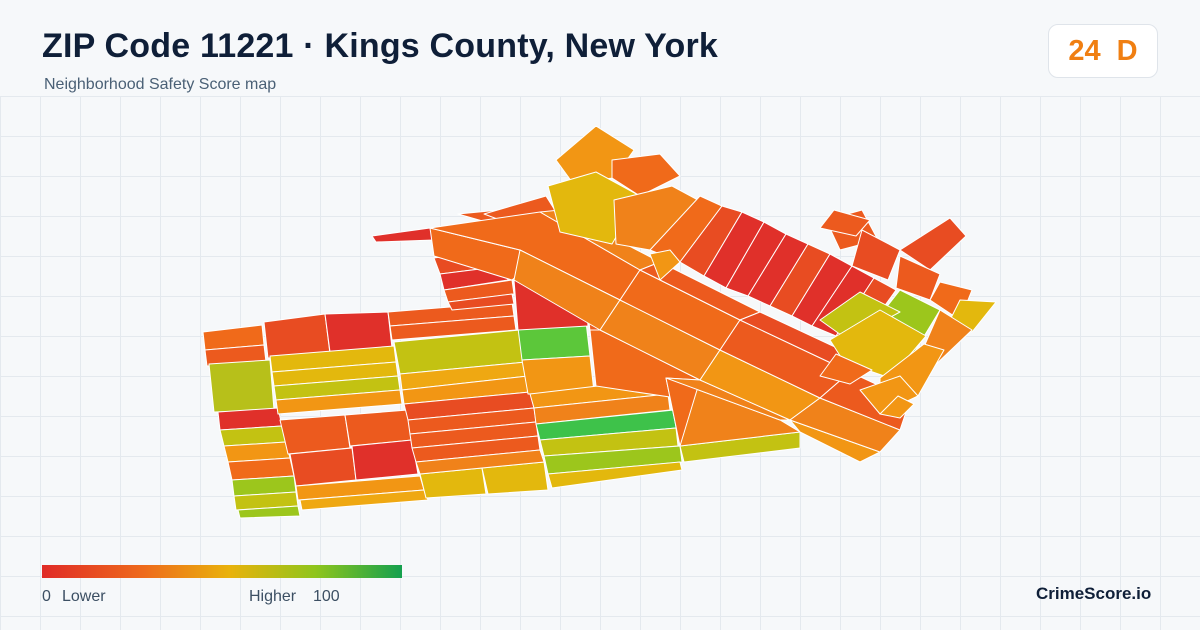  What do you see at coordinates (1127, 50) in the screenshot?
I see `score-grade: D` at bounding box center [1127, 50].